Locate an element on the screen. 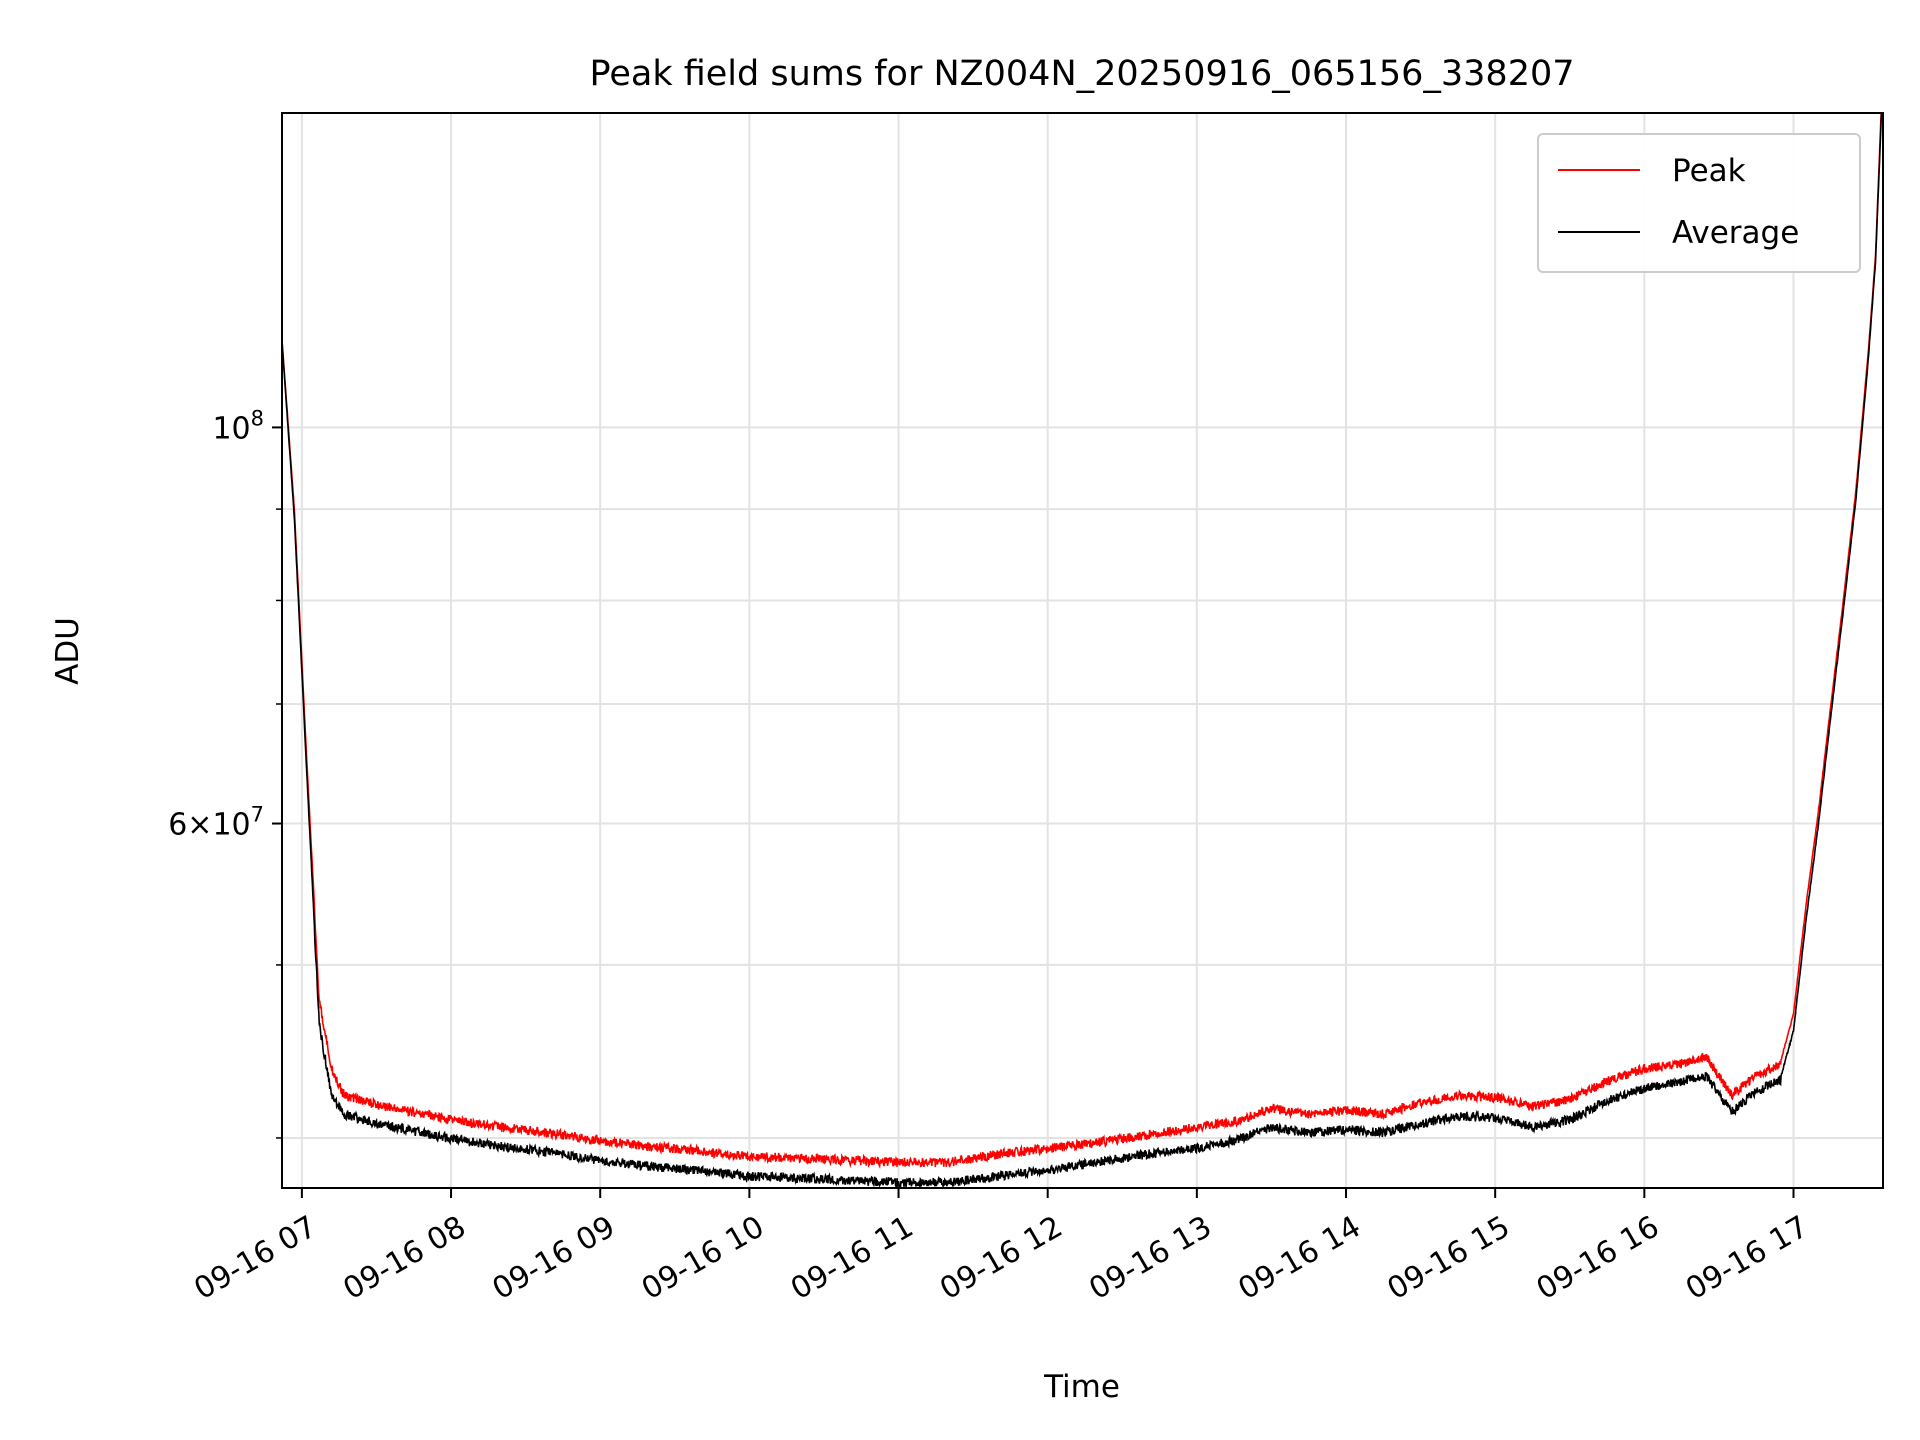 This screenshot has width=1920, height=1440. y-axis-label: ADU is located at coordinates (68, 651).